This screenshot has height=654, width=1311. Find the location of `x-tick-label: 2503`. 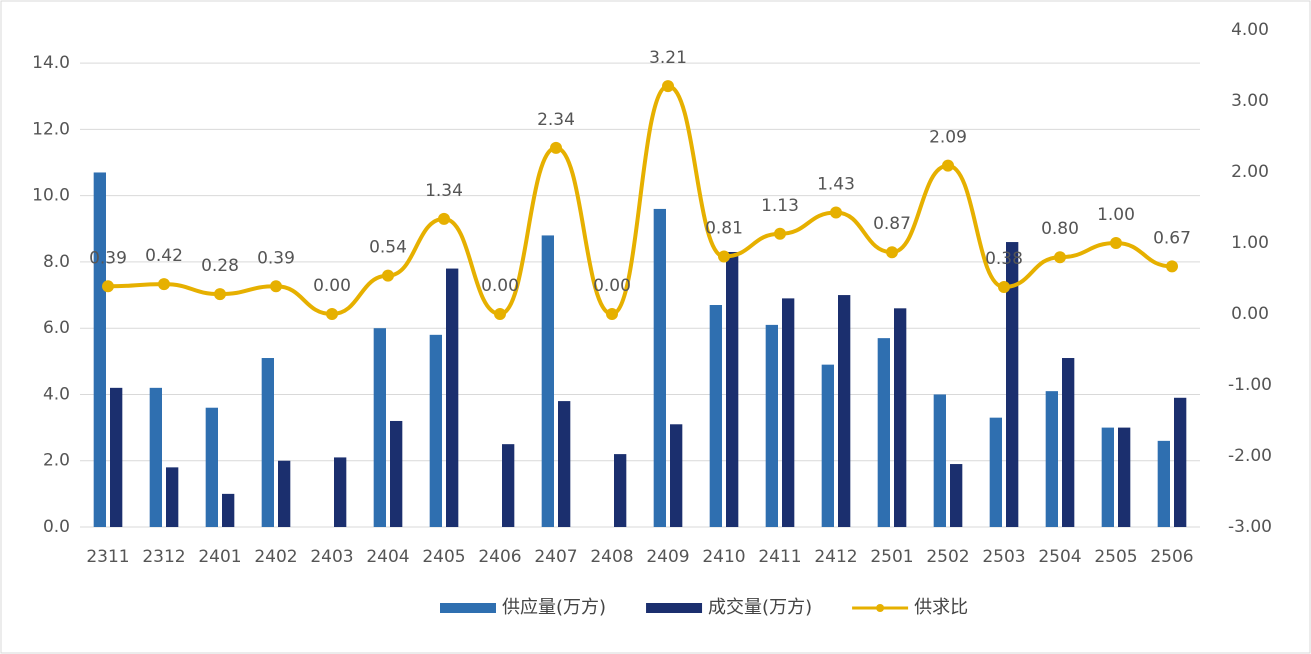

x-tick-label: 2503 is located at coordinates (1003, 557).